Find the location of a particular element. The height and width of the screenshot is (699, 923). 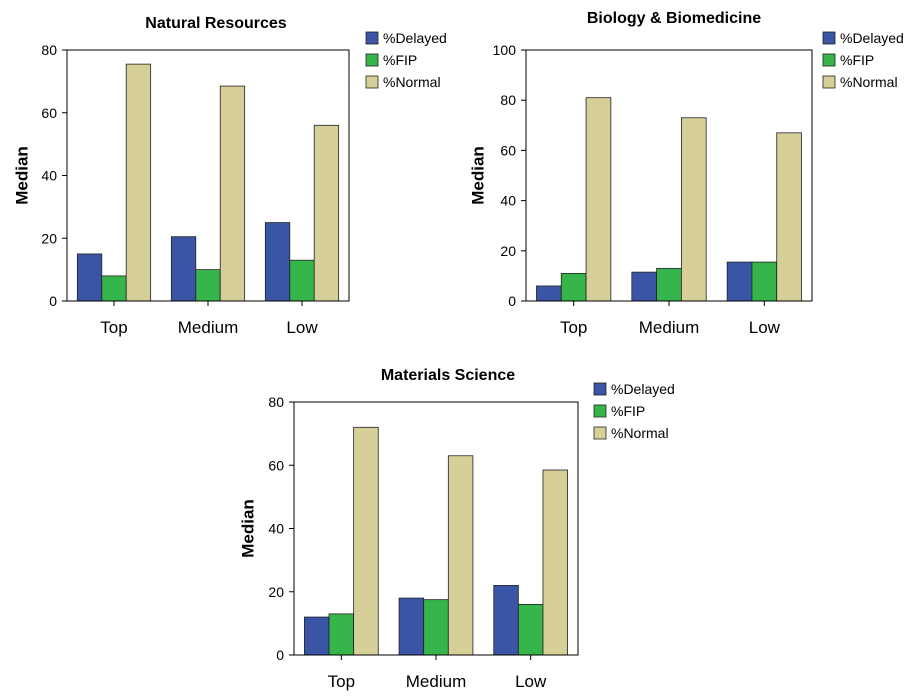

chart-title: Biology & Biomedicine is located at coordinates (674, 18).